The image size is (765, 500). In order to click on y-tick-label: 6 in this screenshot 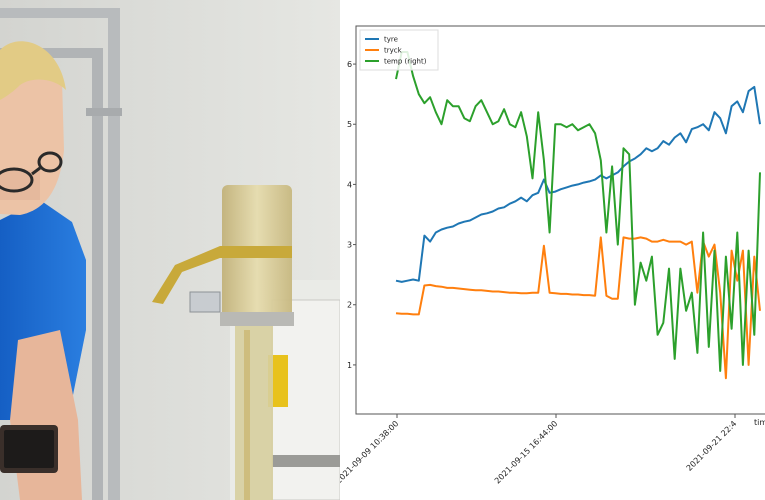, I will do `click(349, 64)`.